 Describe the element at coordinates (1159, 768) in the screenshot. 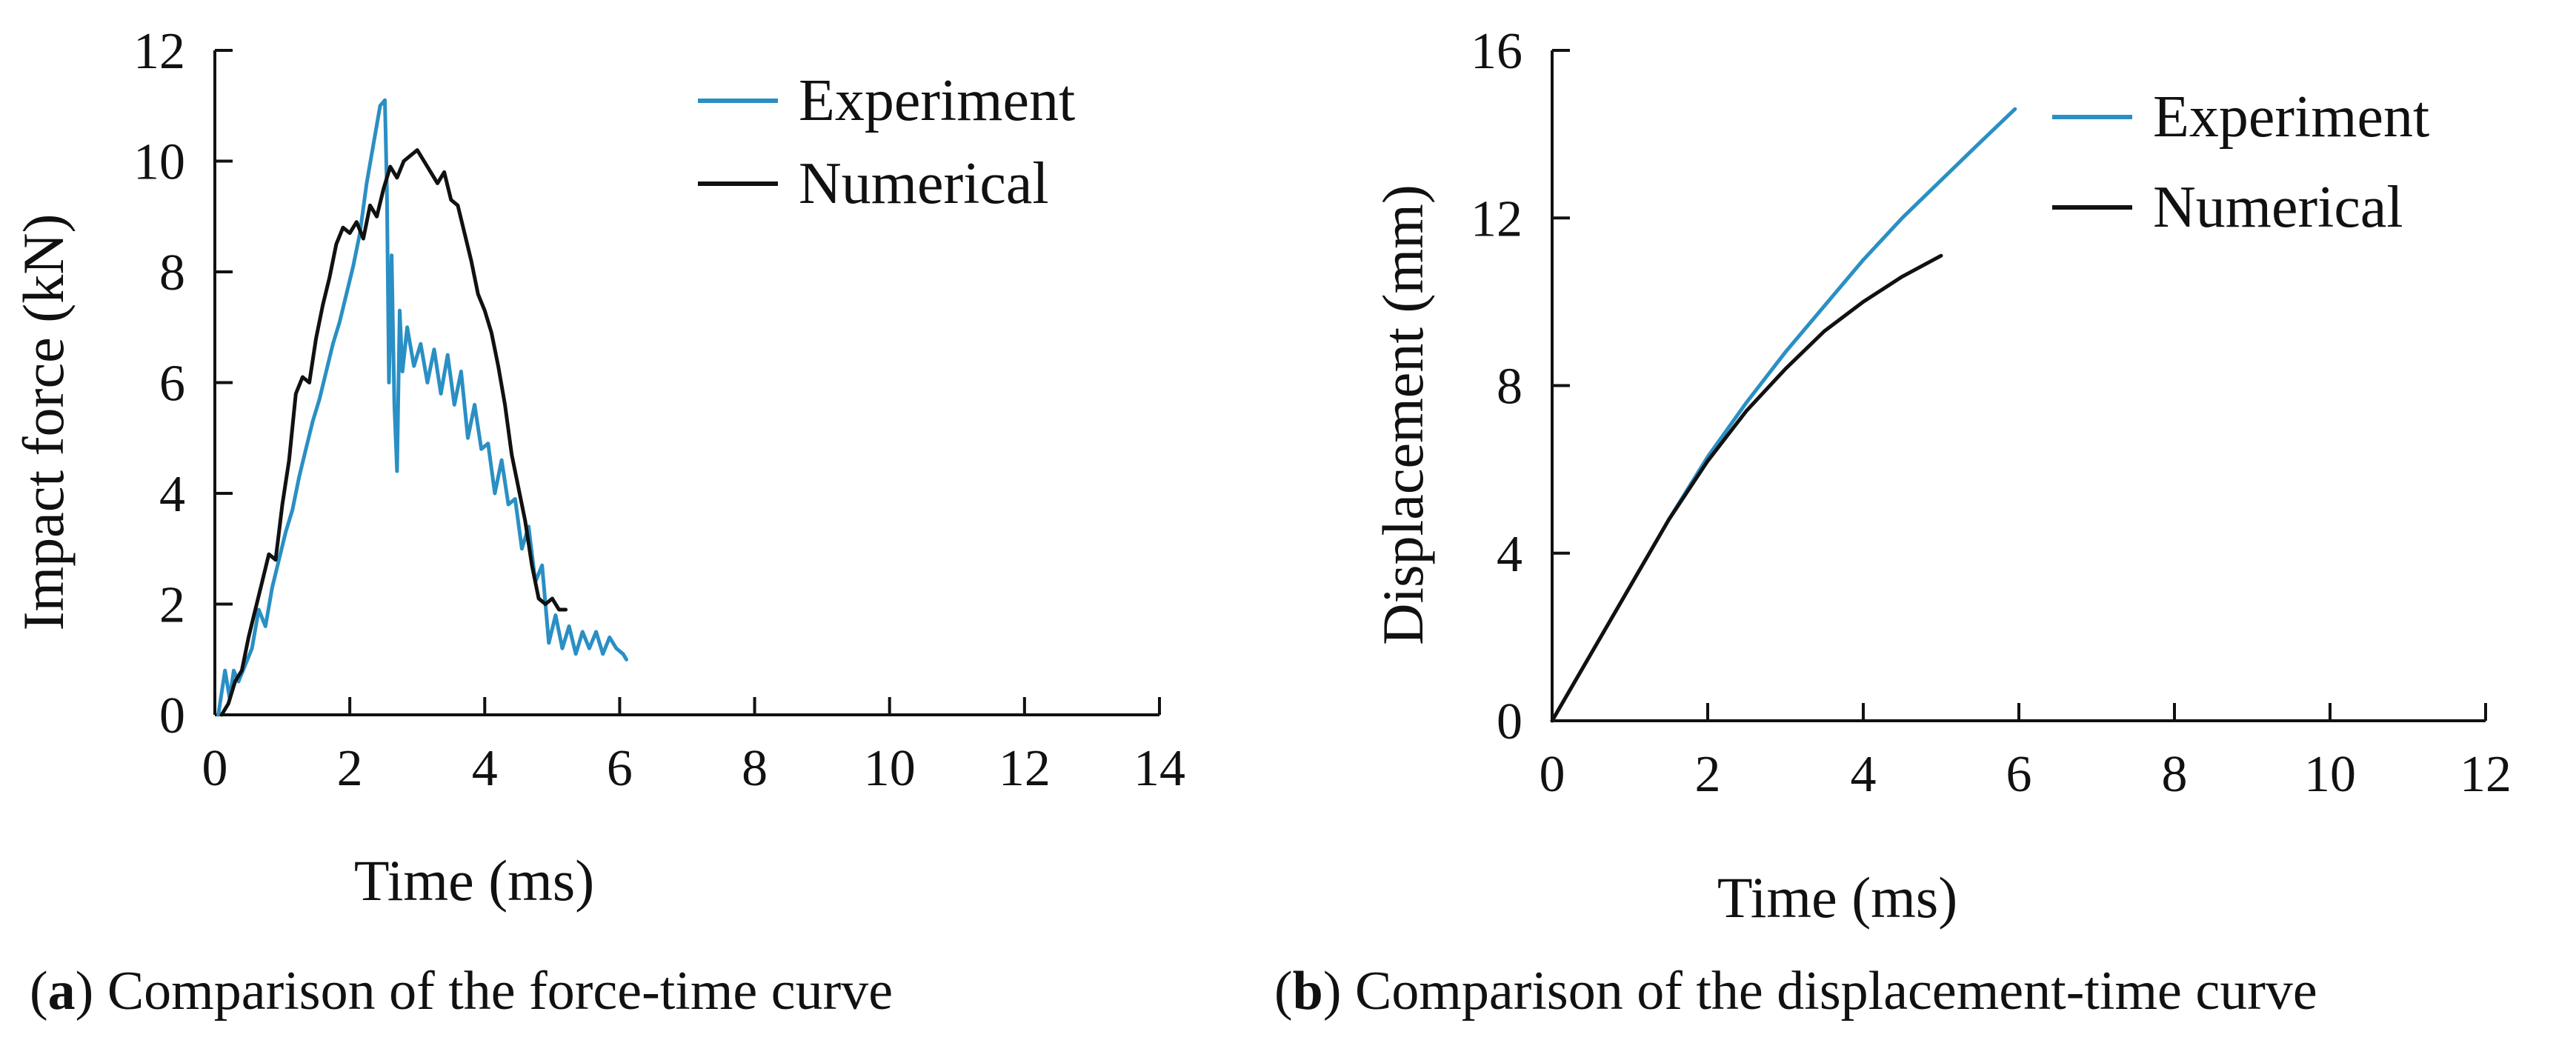

I see `x-tick-label: 14` at that location.